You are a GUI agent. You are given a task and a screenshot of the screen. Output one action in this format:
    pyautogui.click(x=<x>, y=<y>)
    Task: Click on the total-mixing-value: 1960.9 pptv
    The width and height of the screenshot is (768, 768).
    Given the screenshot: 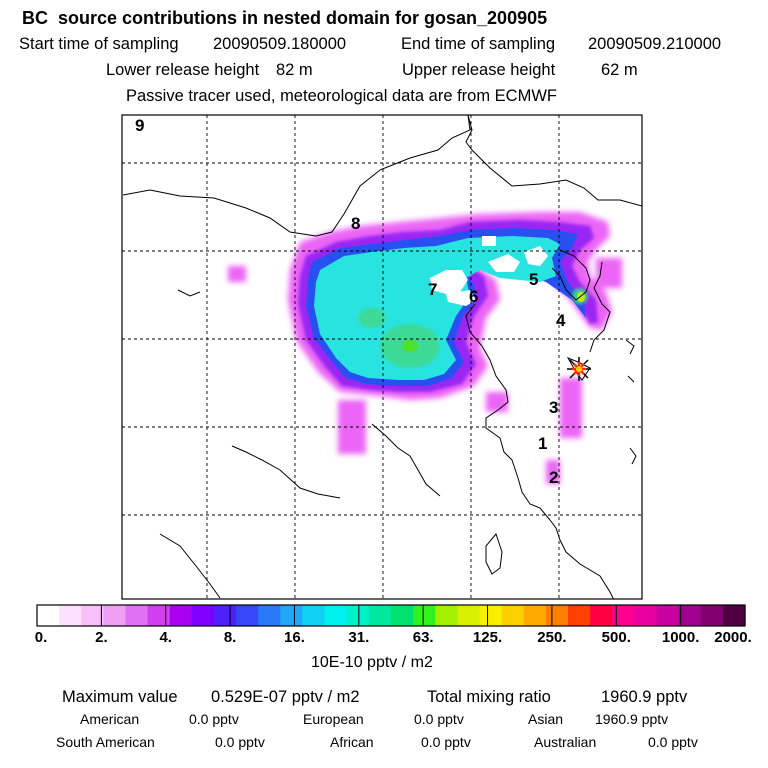 What is the action you would take?
    pyautogui.click(x=644, y=697)
    